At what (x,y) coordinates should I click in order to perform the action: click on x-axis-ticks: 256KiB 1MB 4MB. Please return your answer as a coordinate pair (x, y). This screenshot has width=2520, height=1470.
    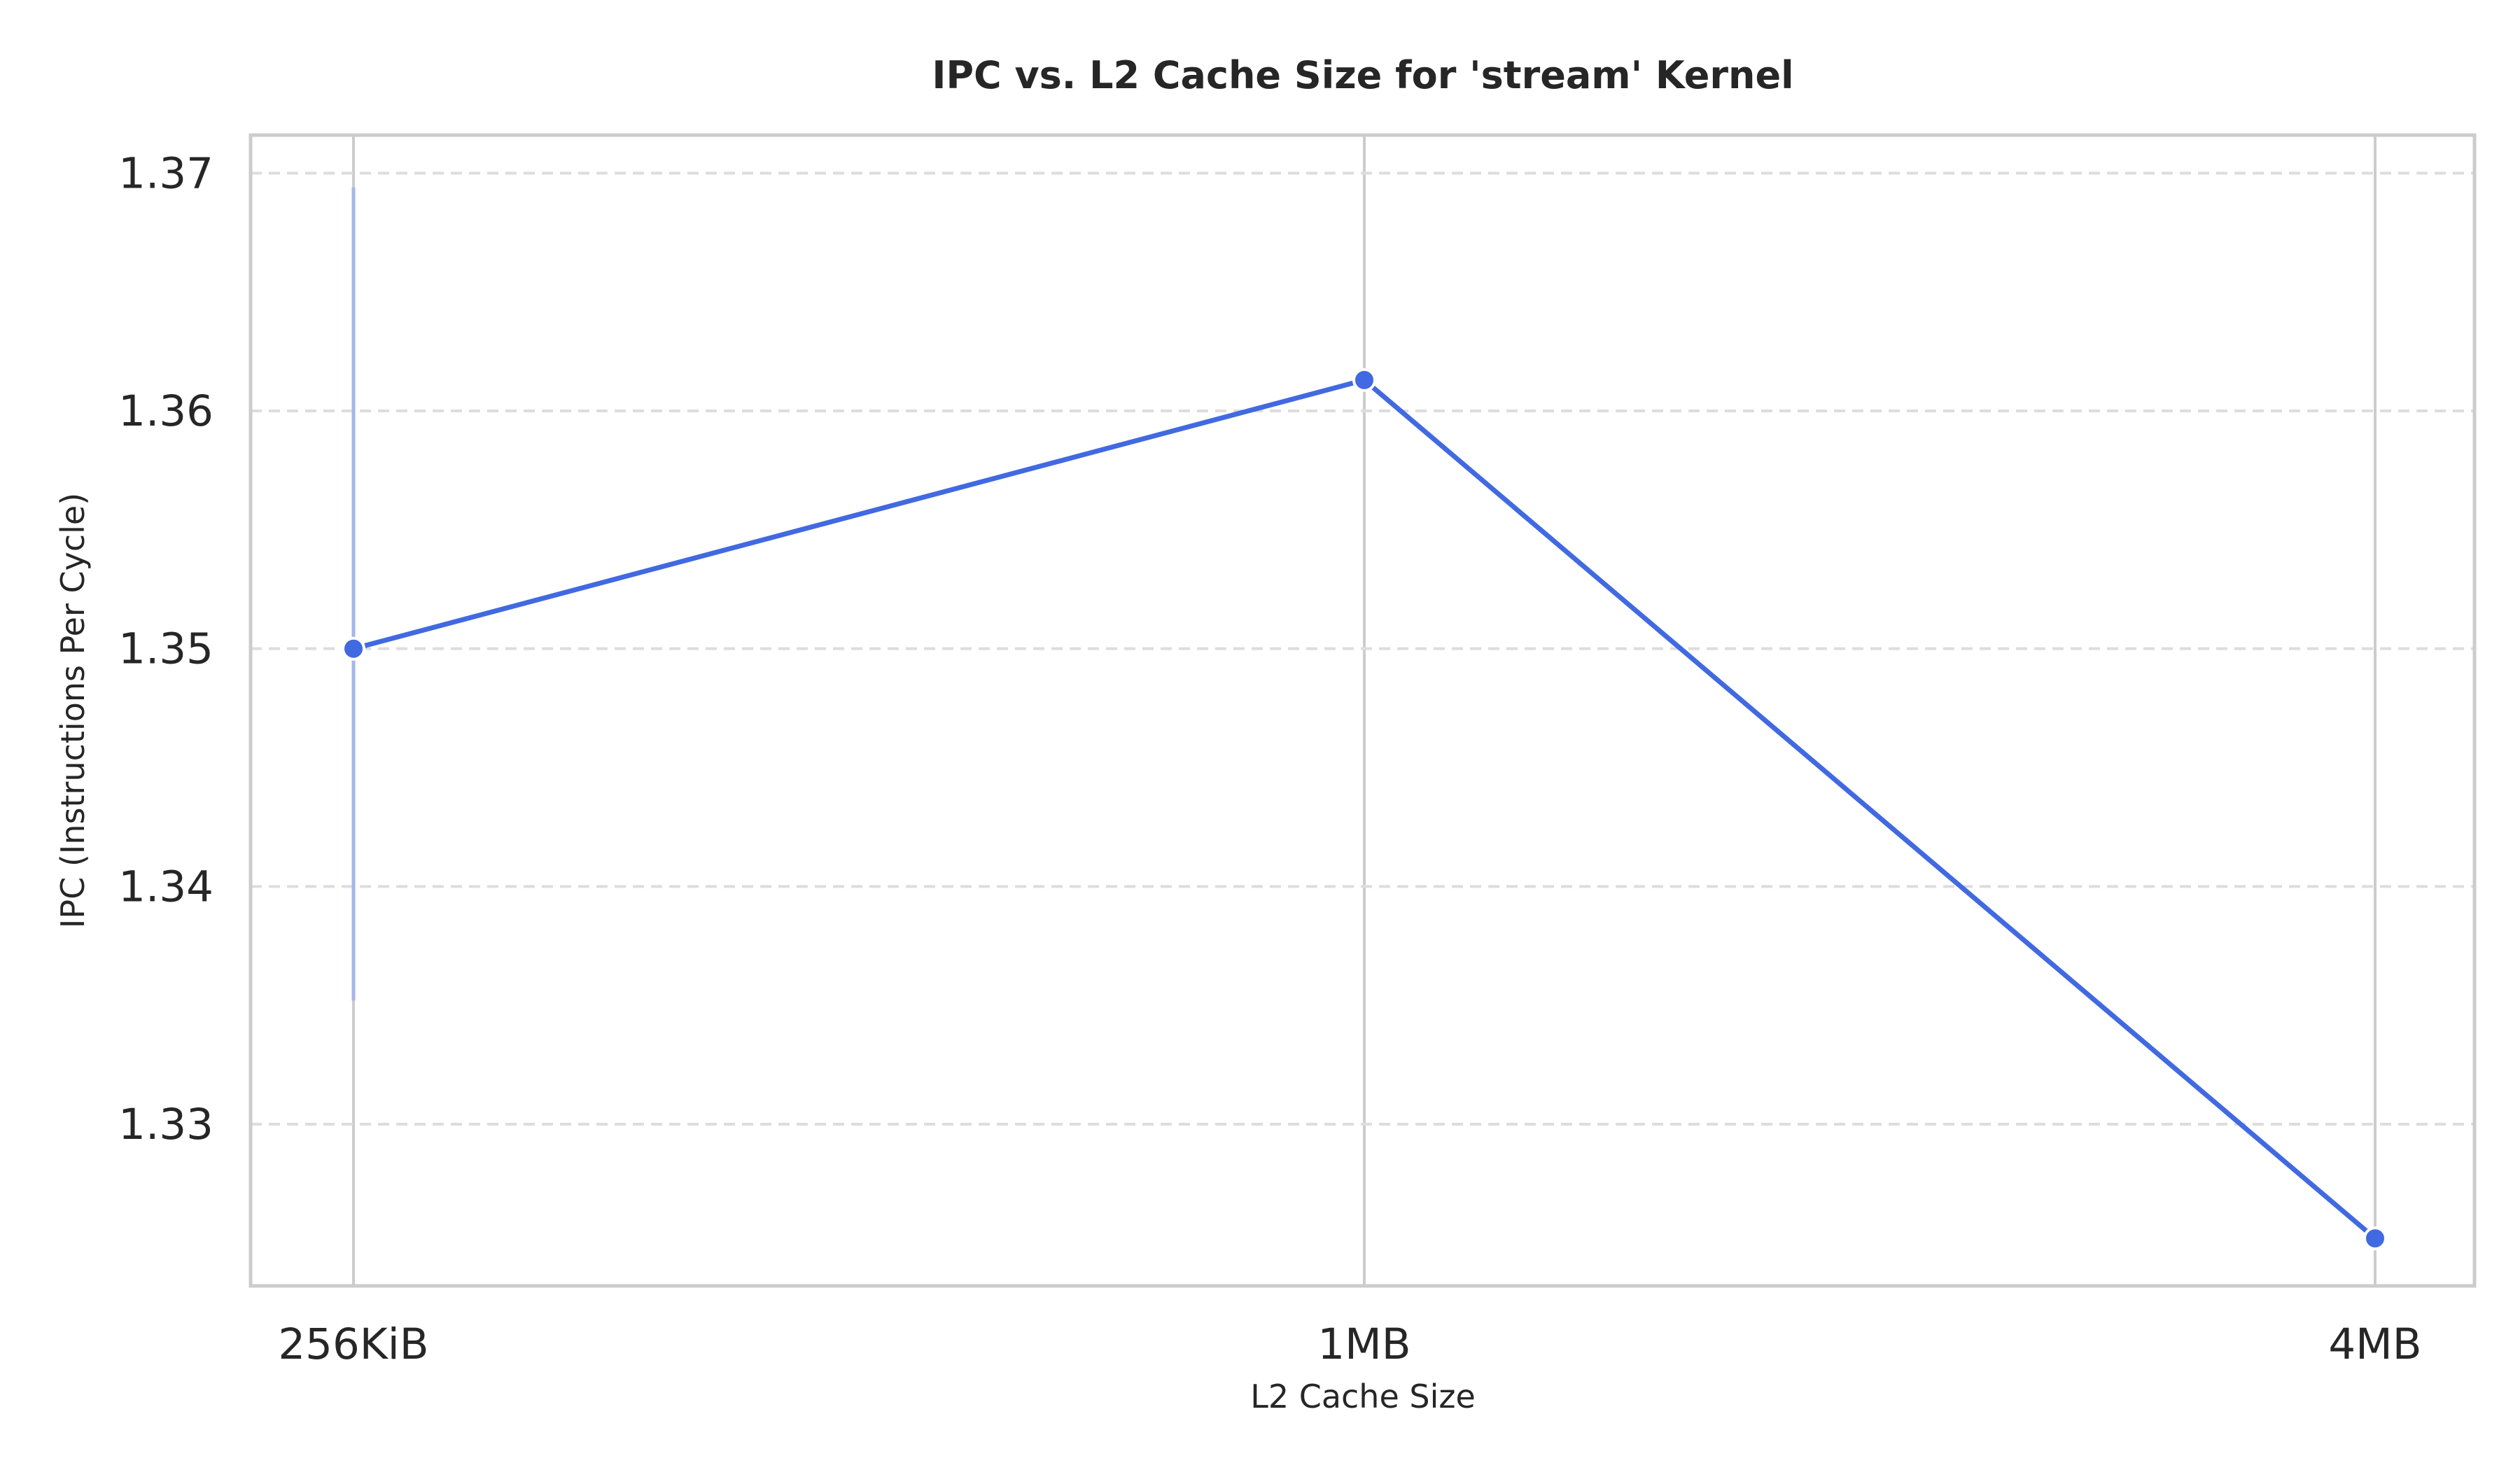
    Looking at the image, I should click on (1349, 1344).